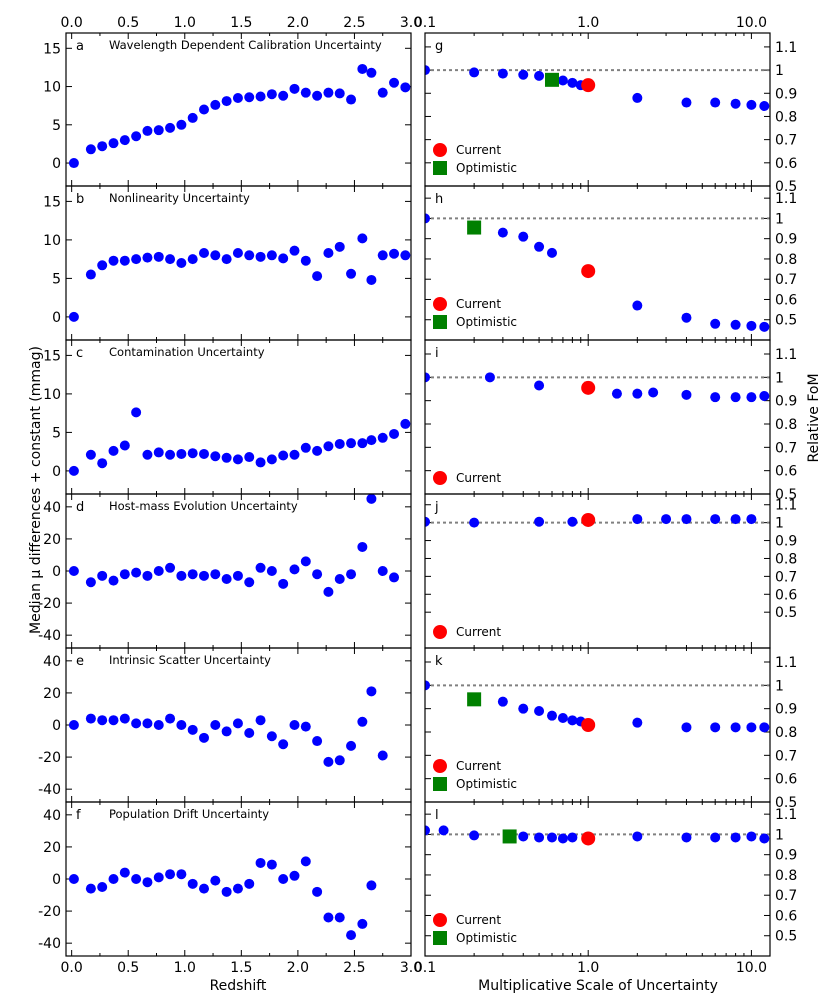  Describe the element at coordinates (440, 938) in the screenshot. I see `legend-optimistic-marker` at that location.